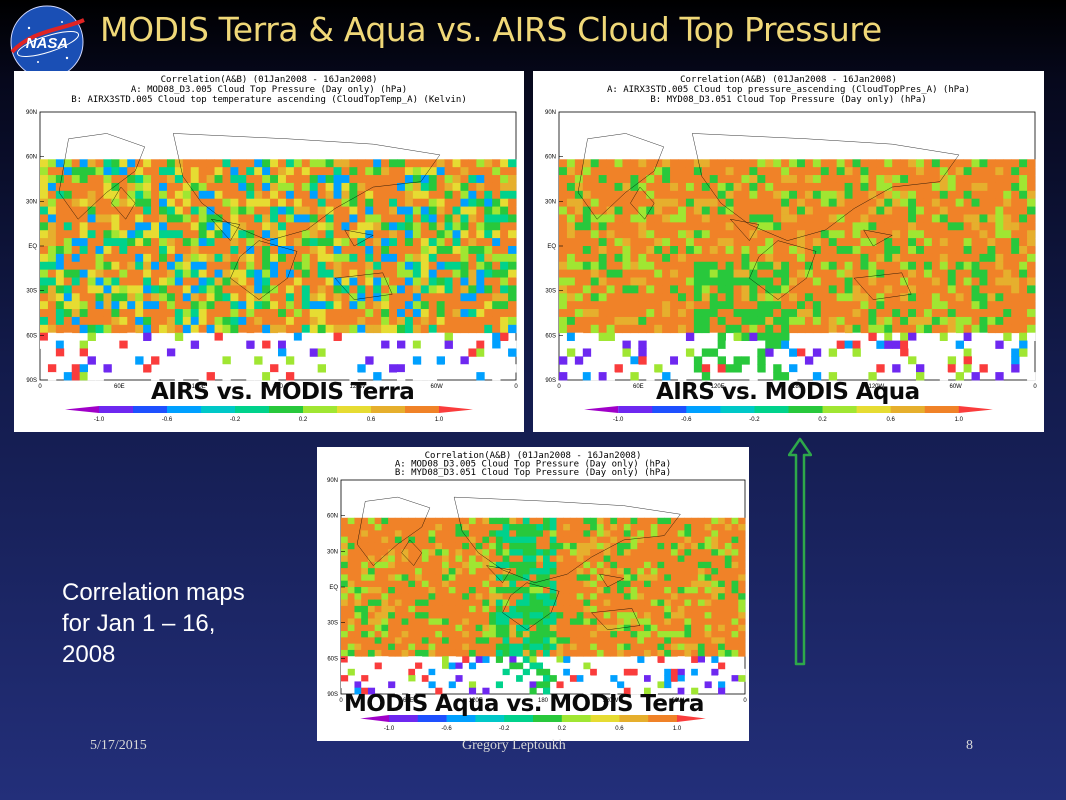 This screenshot has height=800, width=1066. I want to click on footer-author: Gregory Leptoukh, so click(514, 745).